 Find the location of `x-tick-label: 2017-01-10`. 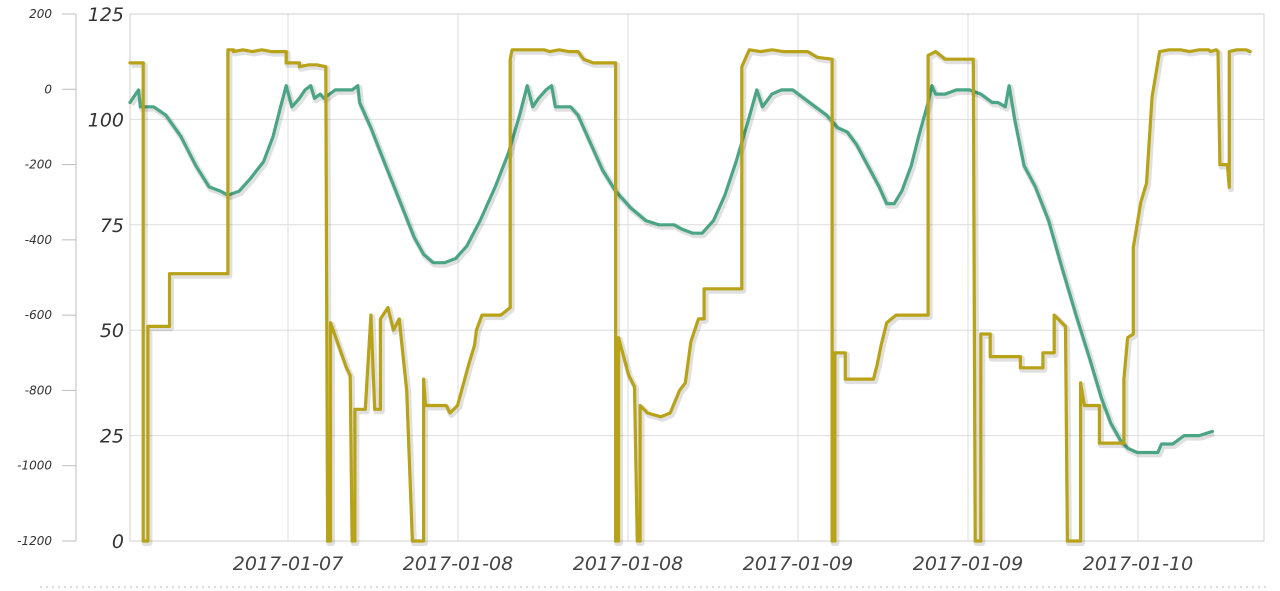

x-tick-label: 2017-01-10 is located at coordinates (1138, 564).